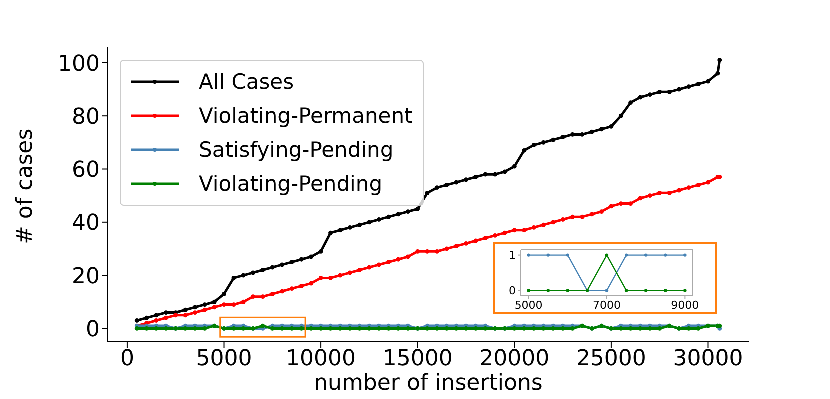  What do you see at coordinates (708, 359) in the screenshot?
I see `x-tick-label: 30000` at bounding box center [708, 359].